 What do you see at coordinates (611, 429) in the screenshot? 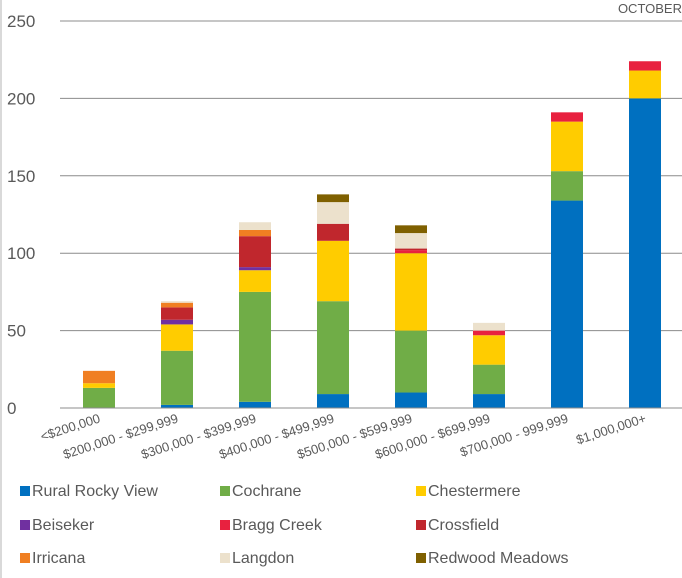
I see `x-tick-label: $1,000,000+` at bounding box center [611, 429].